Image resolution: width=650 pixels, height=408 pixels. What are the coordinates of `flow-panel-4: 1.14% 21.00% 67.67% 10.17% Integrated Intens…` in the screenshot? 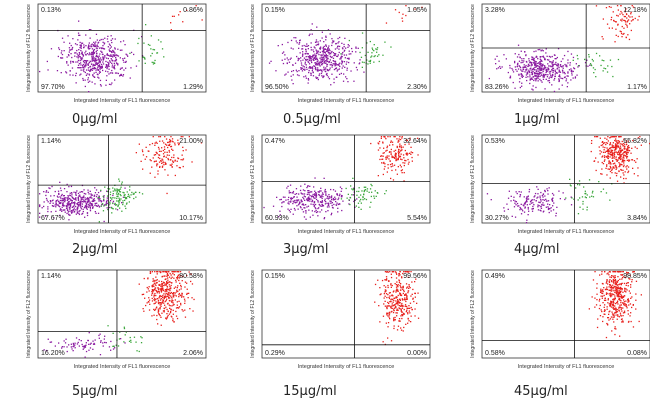 It's located at (110, 195).